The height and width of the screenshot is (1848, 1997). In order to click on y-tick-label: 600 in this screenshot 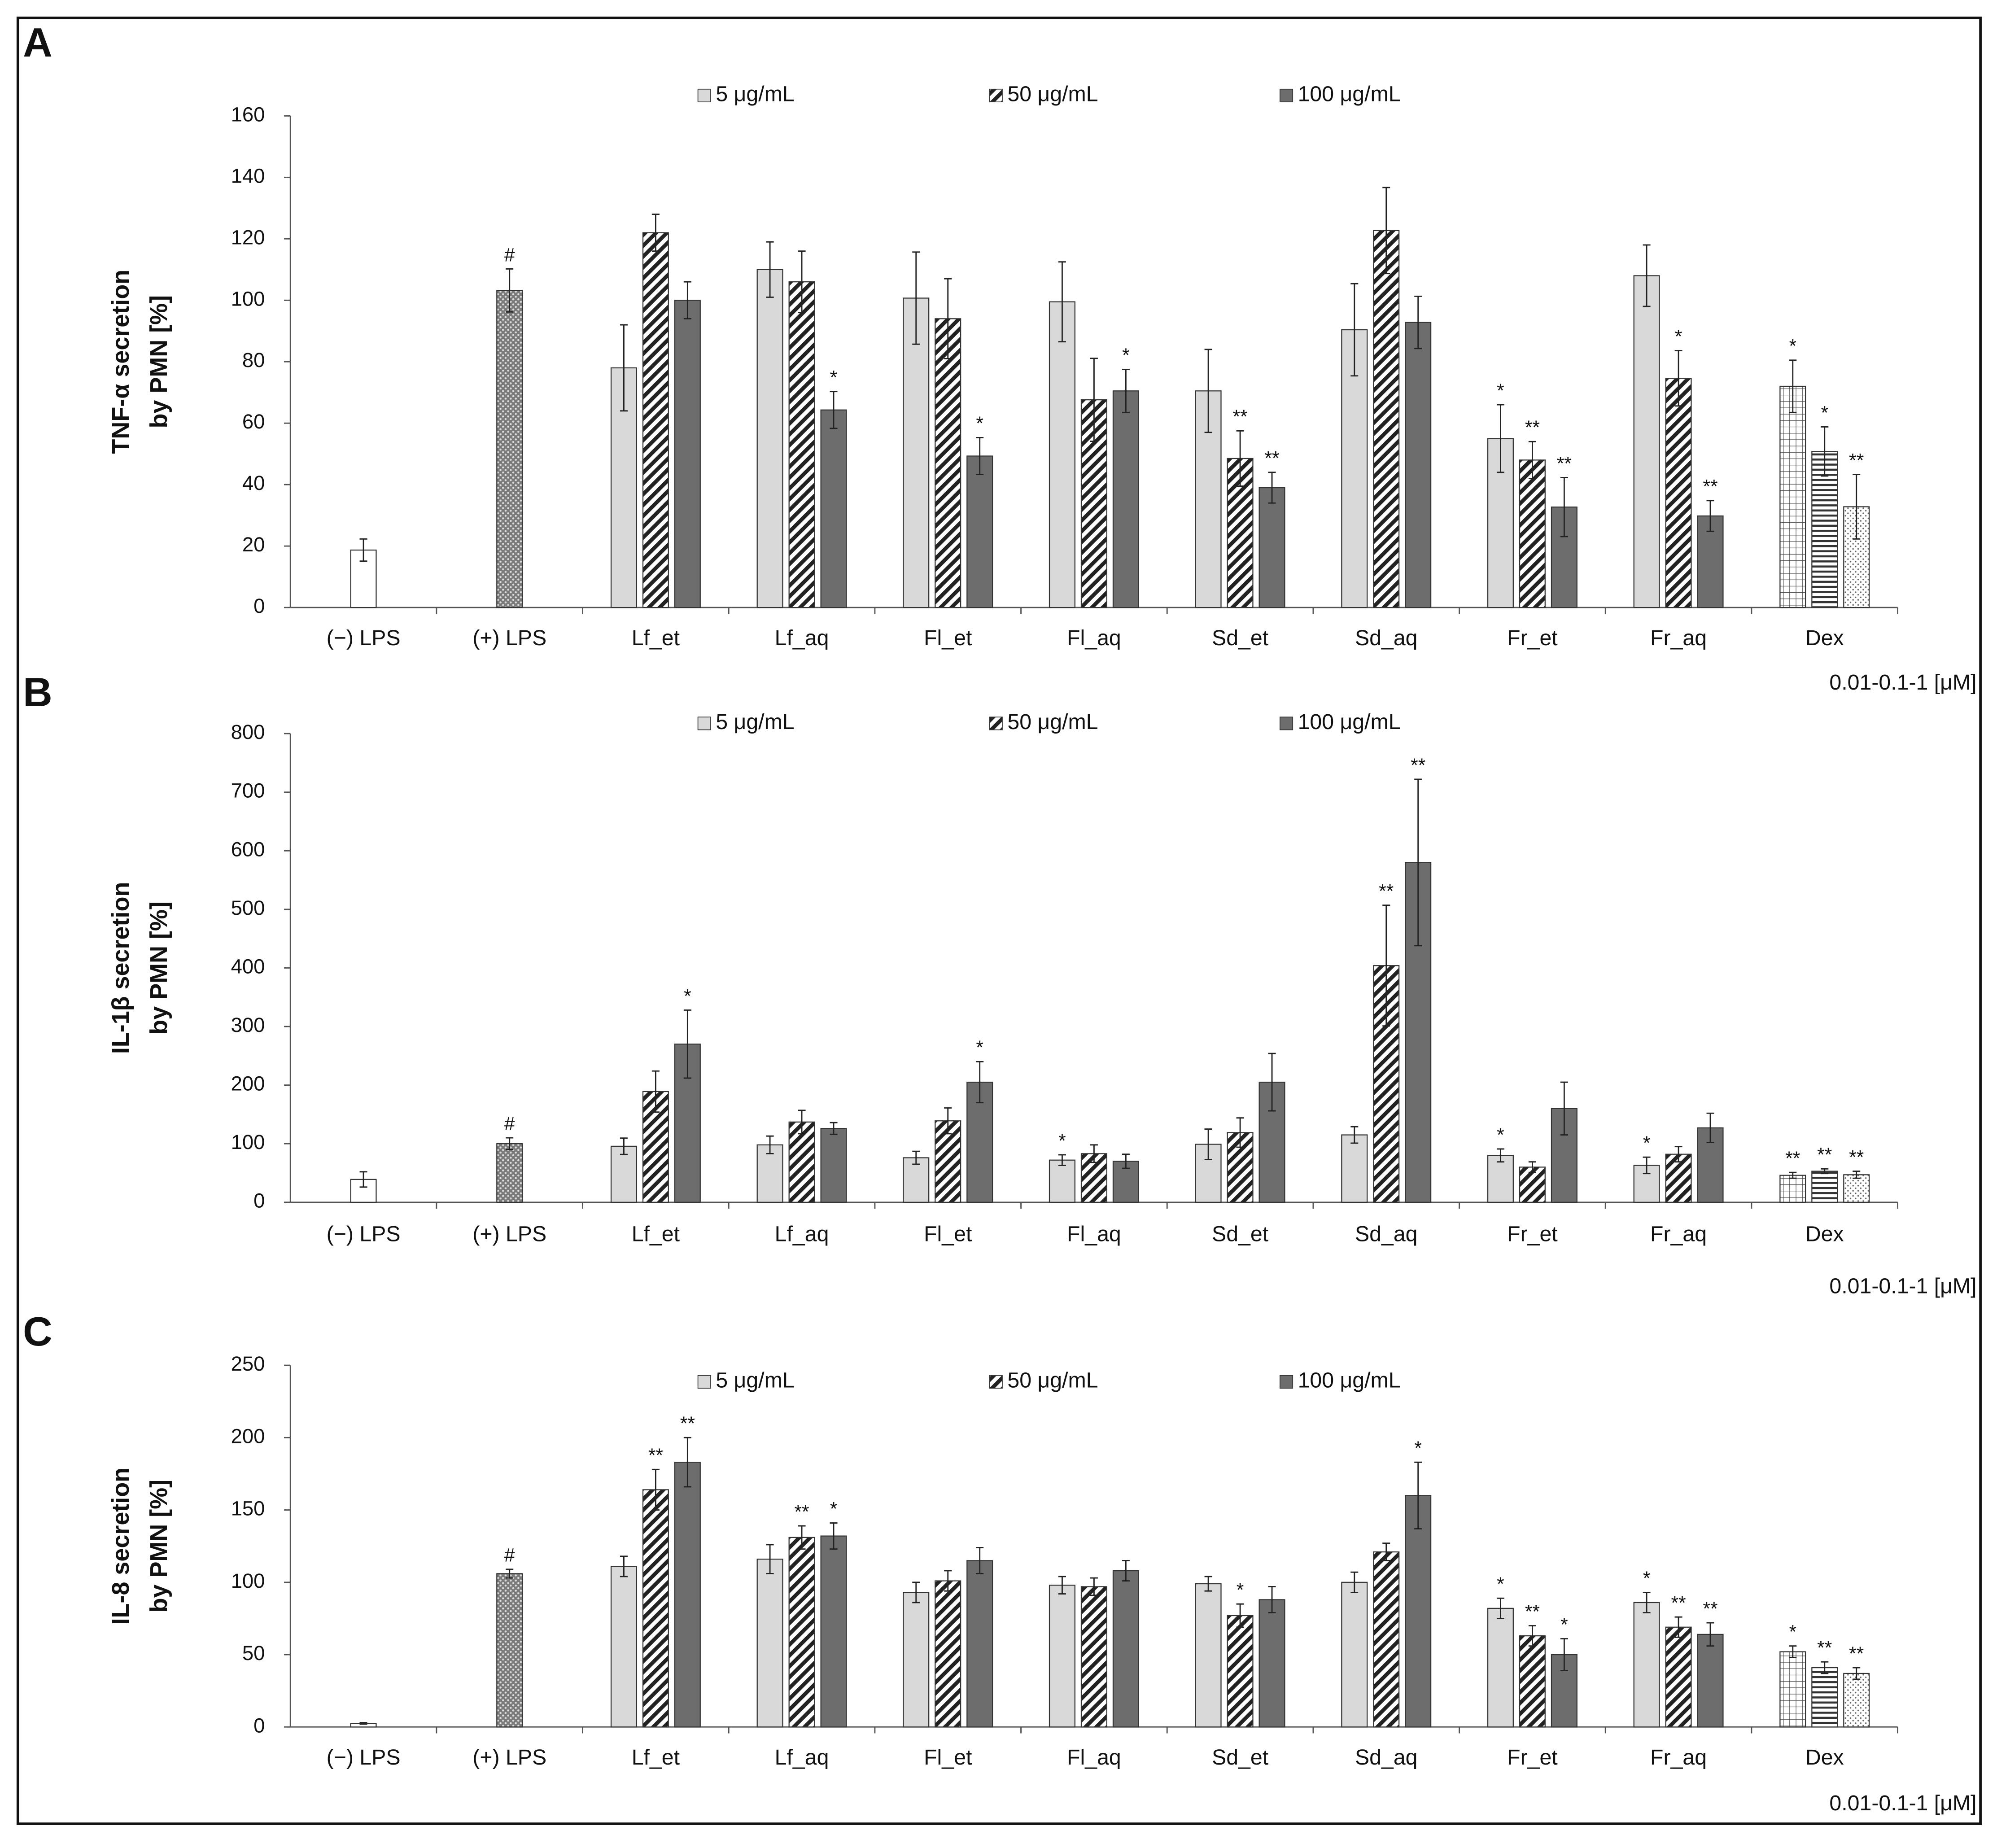, I will do `click(248, 849)`.